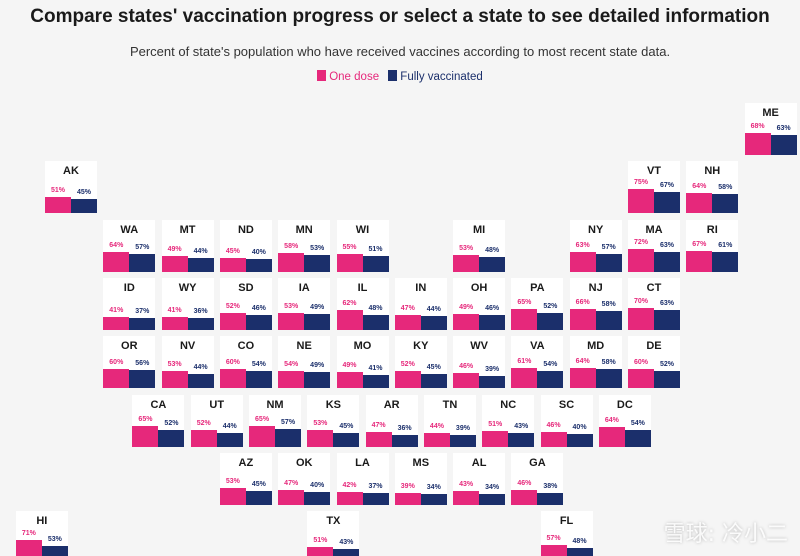  I want to click on state-tile-ok: OK 47% 40%, so click(304, 478).